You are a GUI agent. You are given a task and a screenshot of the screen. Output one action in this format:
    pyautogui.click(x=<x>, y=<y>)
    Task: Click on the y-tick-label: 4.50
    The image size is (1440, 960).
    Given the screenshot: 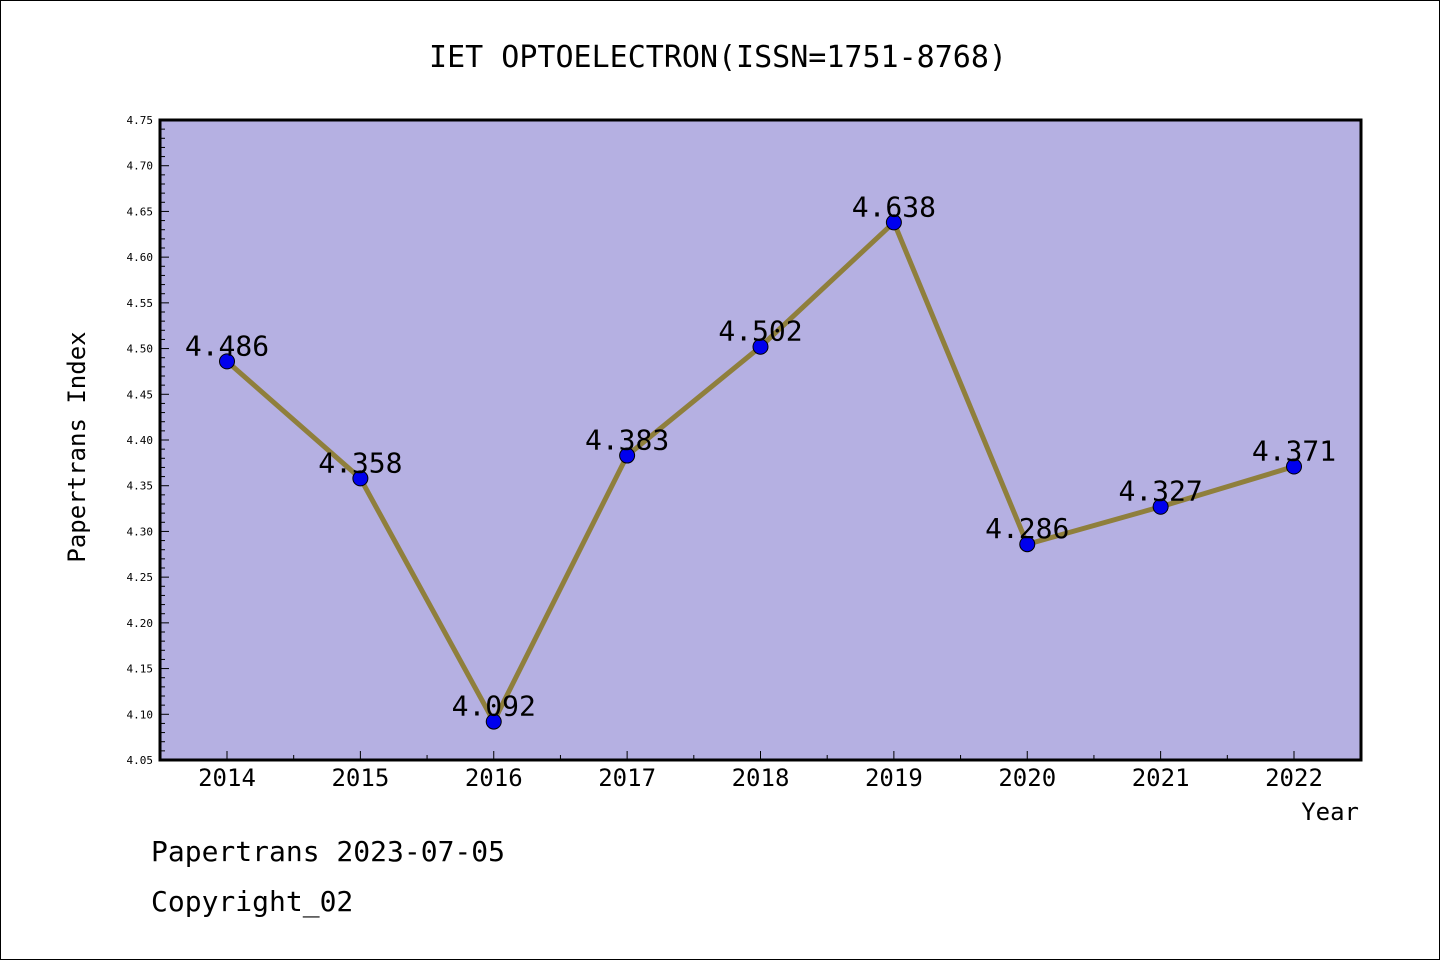 What is the action you would take?
    pyautogui.click(x=140, y=349)
    